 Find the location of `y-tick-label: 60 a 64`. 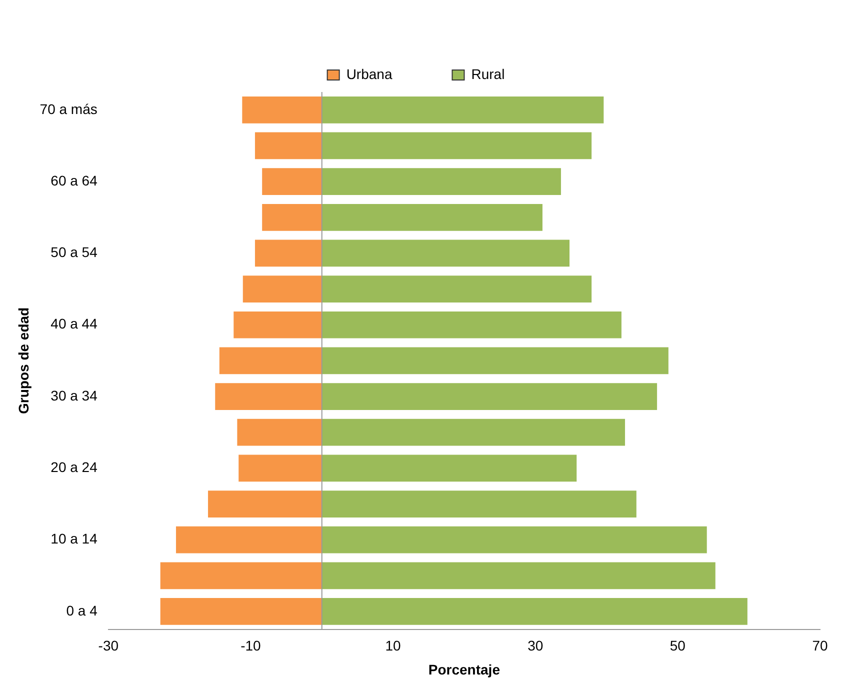

y-tick-label: 60 a 64 is located at coordinates (74, 180).